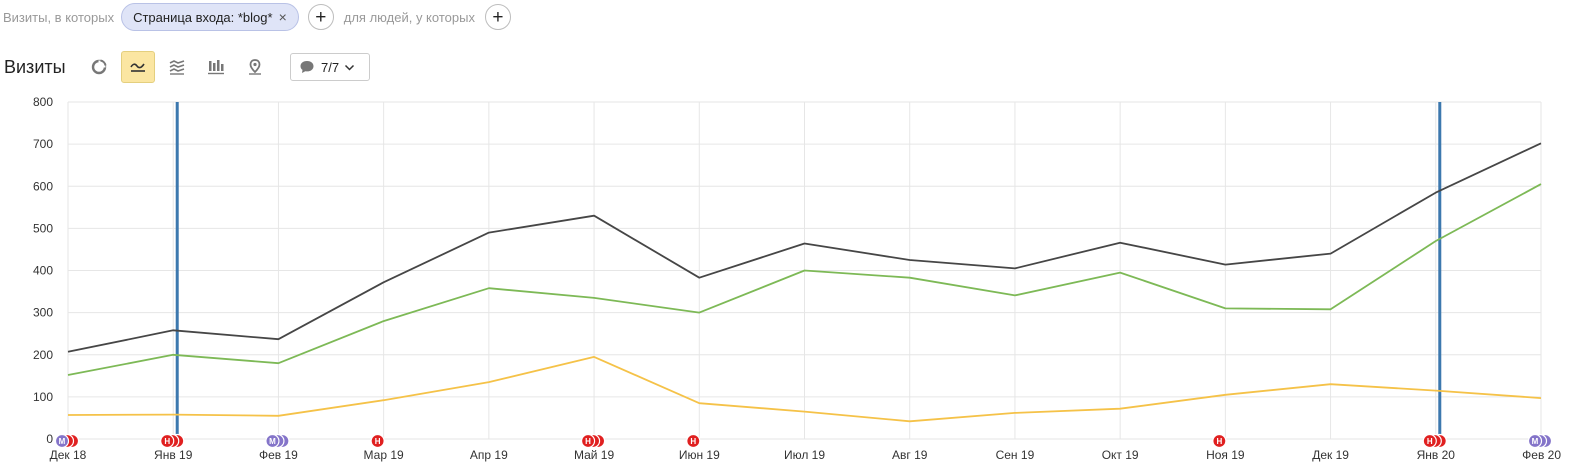  I want to click on chevron-down-icon, so click(350, 67).